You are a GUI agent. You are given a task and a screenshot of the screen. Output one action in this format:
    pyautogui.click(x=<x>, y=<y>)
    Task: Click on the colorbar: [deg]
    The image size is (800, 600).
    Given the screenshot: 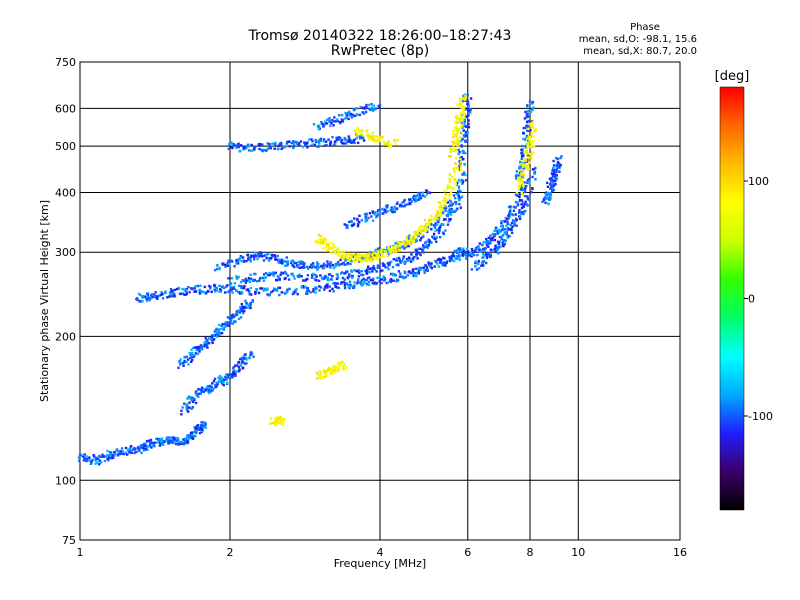 What is the action you would take?
    pyautogui.click(x=732, y=290)
    